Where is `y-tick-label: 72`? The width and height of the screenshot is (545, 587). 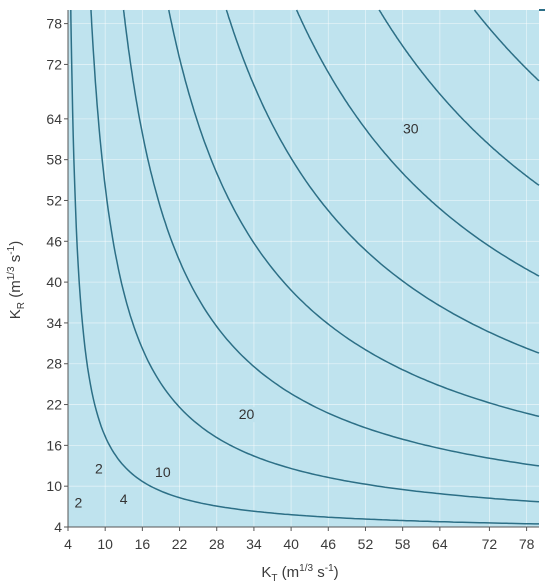 y-tick-label: 72 is located at coordinates (54, 64).